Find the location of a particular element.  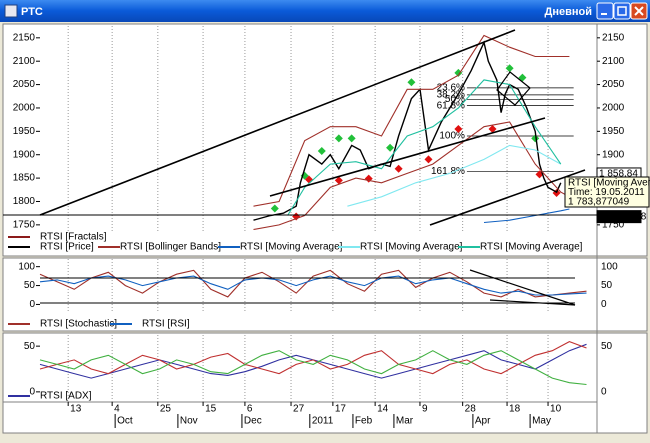

y-tick-label: 2150 is located at coordinates (24, 37).